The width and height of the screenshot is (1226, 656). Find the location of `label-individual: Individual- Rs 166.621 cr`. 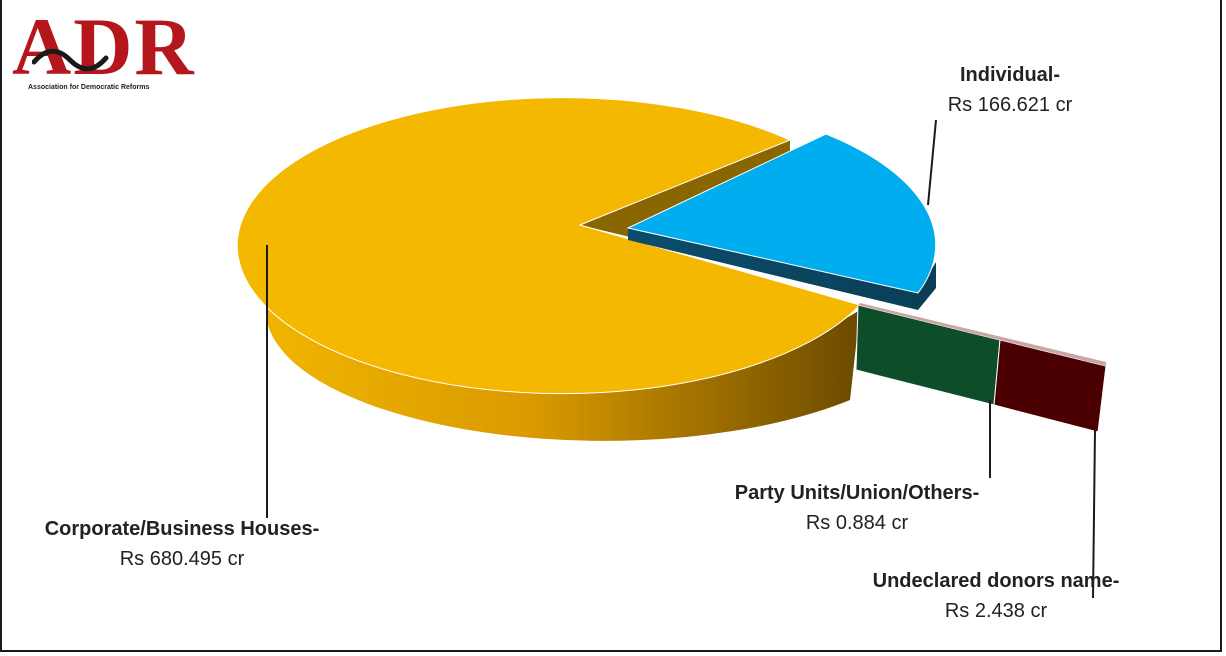

label-individual: Individual- Rs 166.621 cr is located at coordinates (1010, 90).